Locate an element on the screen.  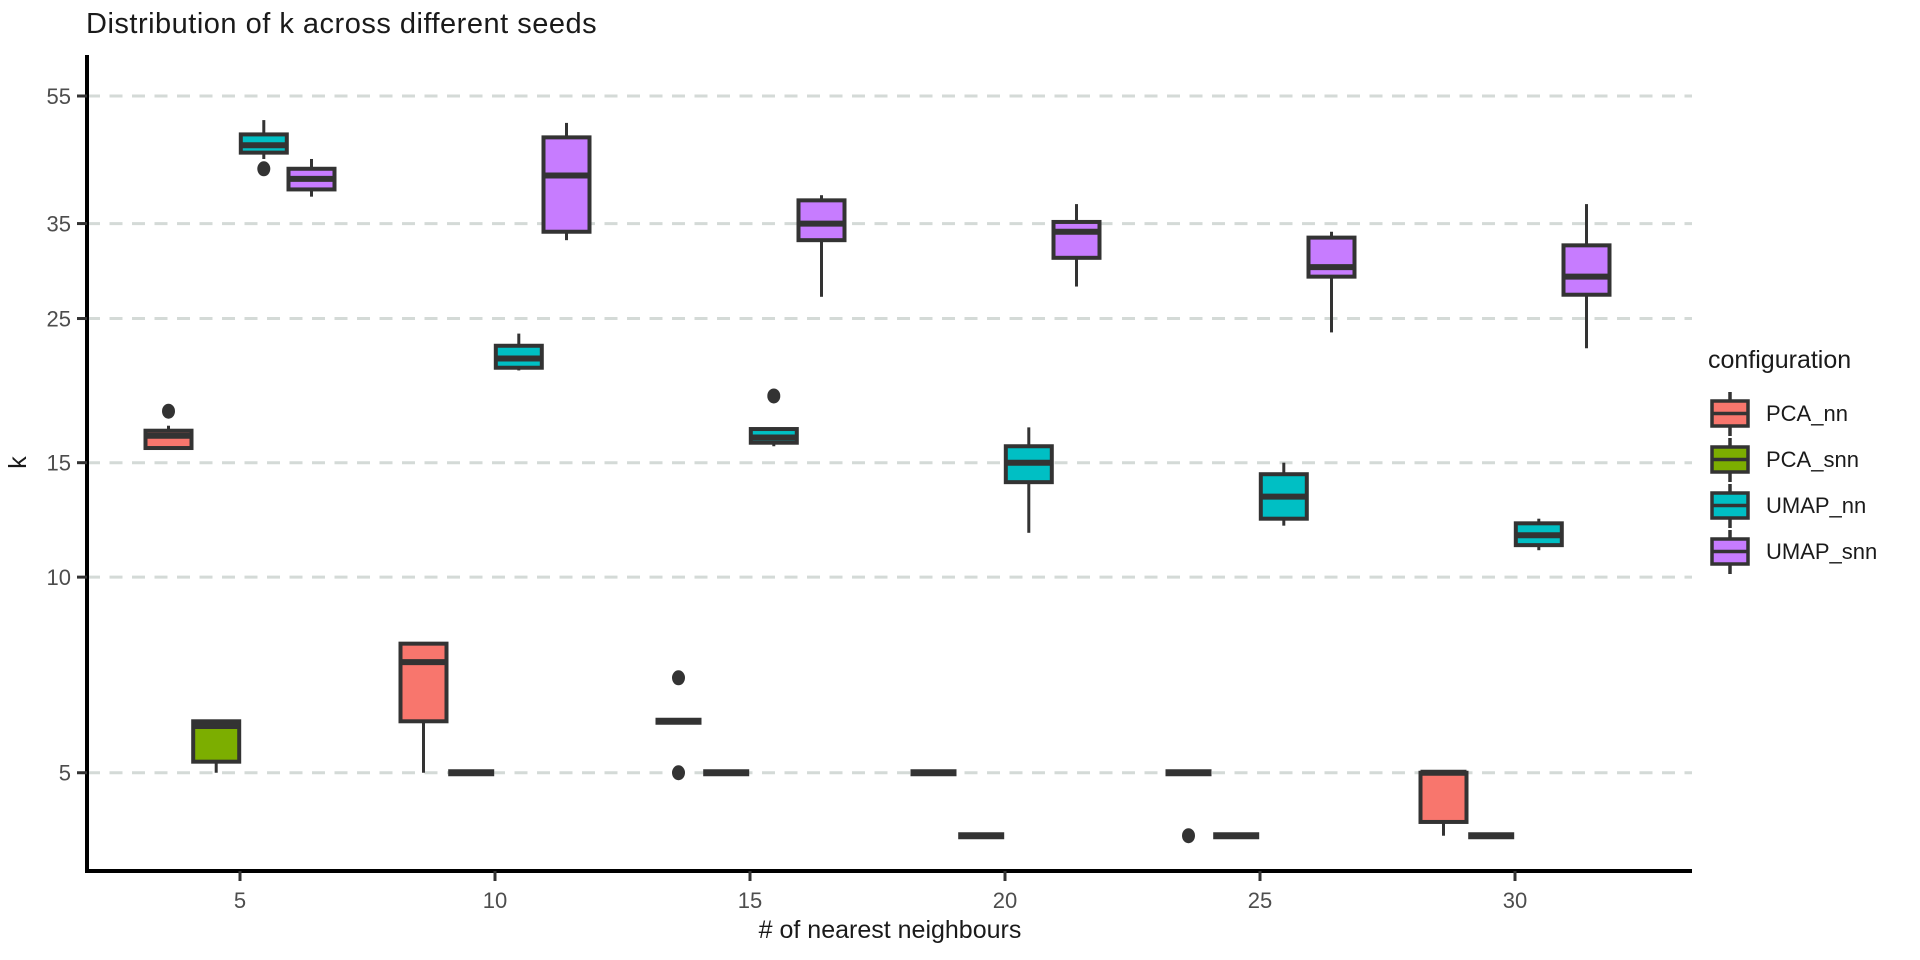
x-tick-label-20: 20 is located at coordinates (1005, 900).